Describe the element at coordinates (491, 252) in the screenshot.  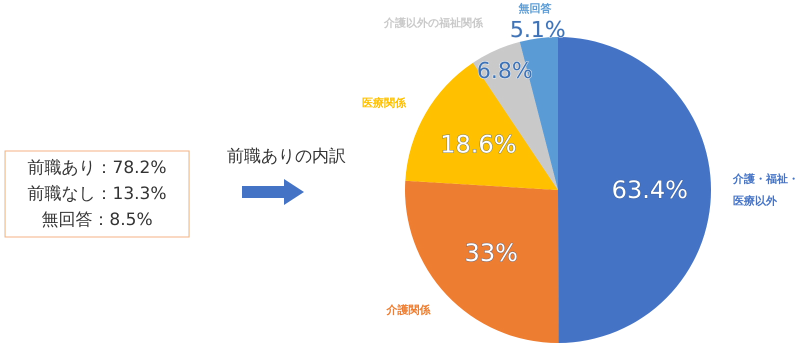
I see `data-label: 33%` at that location.